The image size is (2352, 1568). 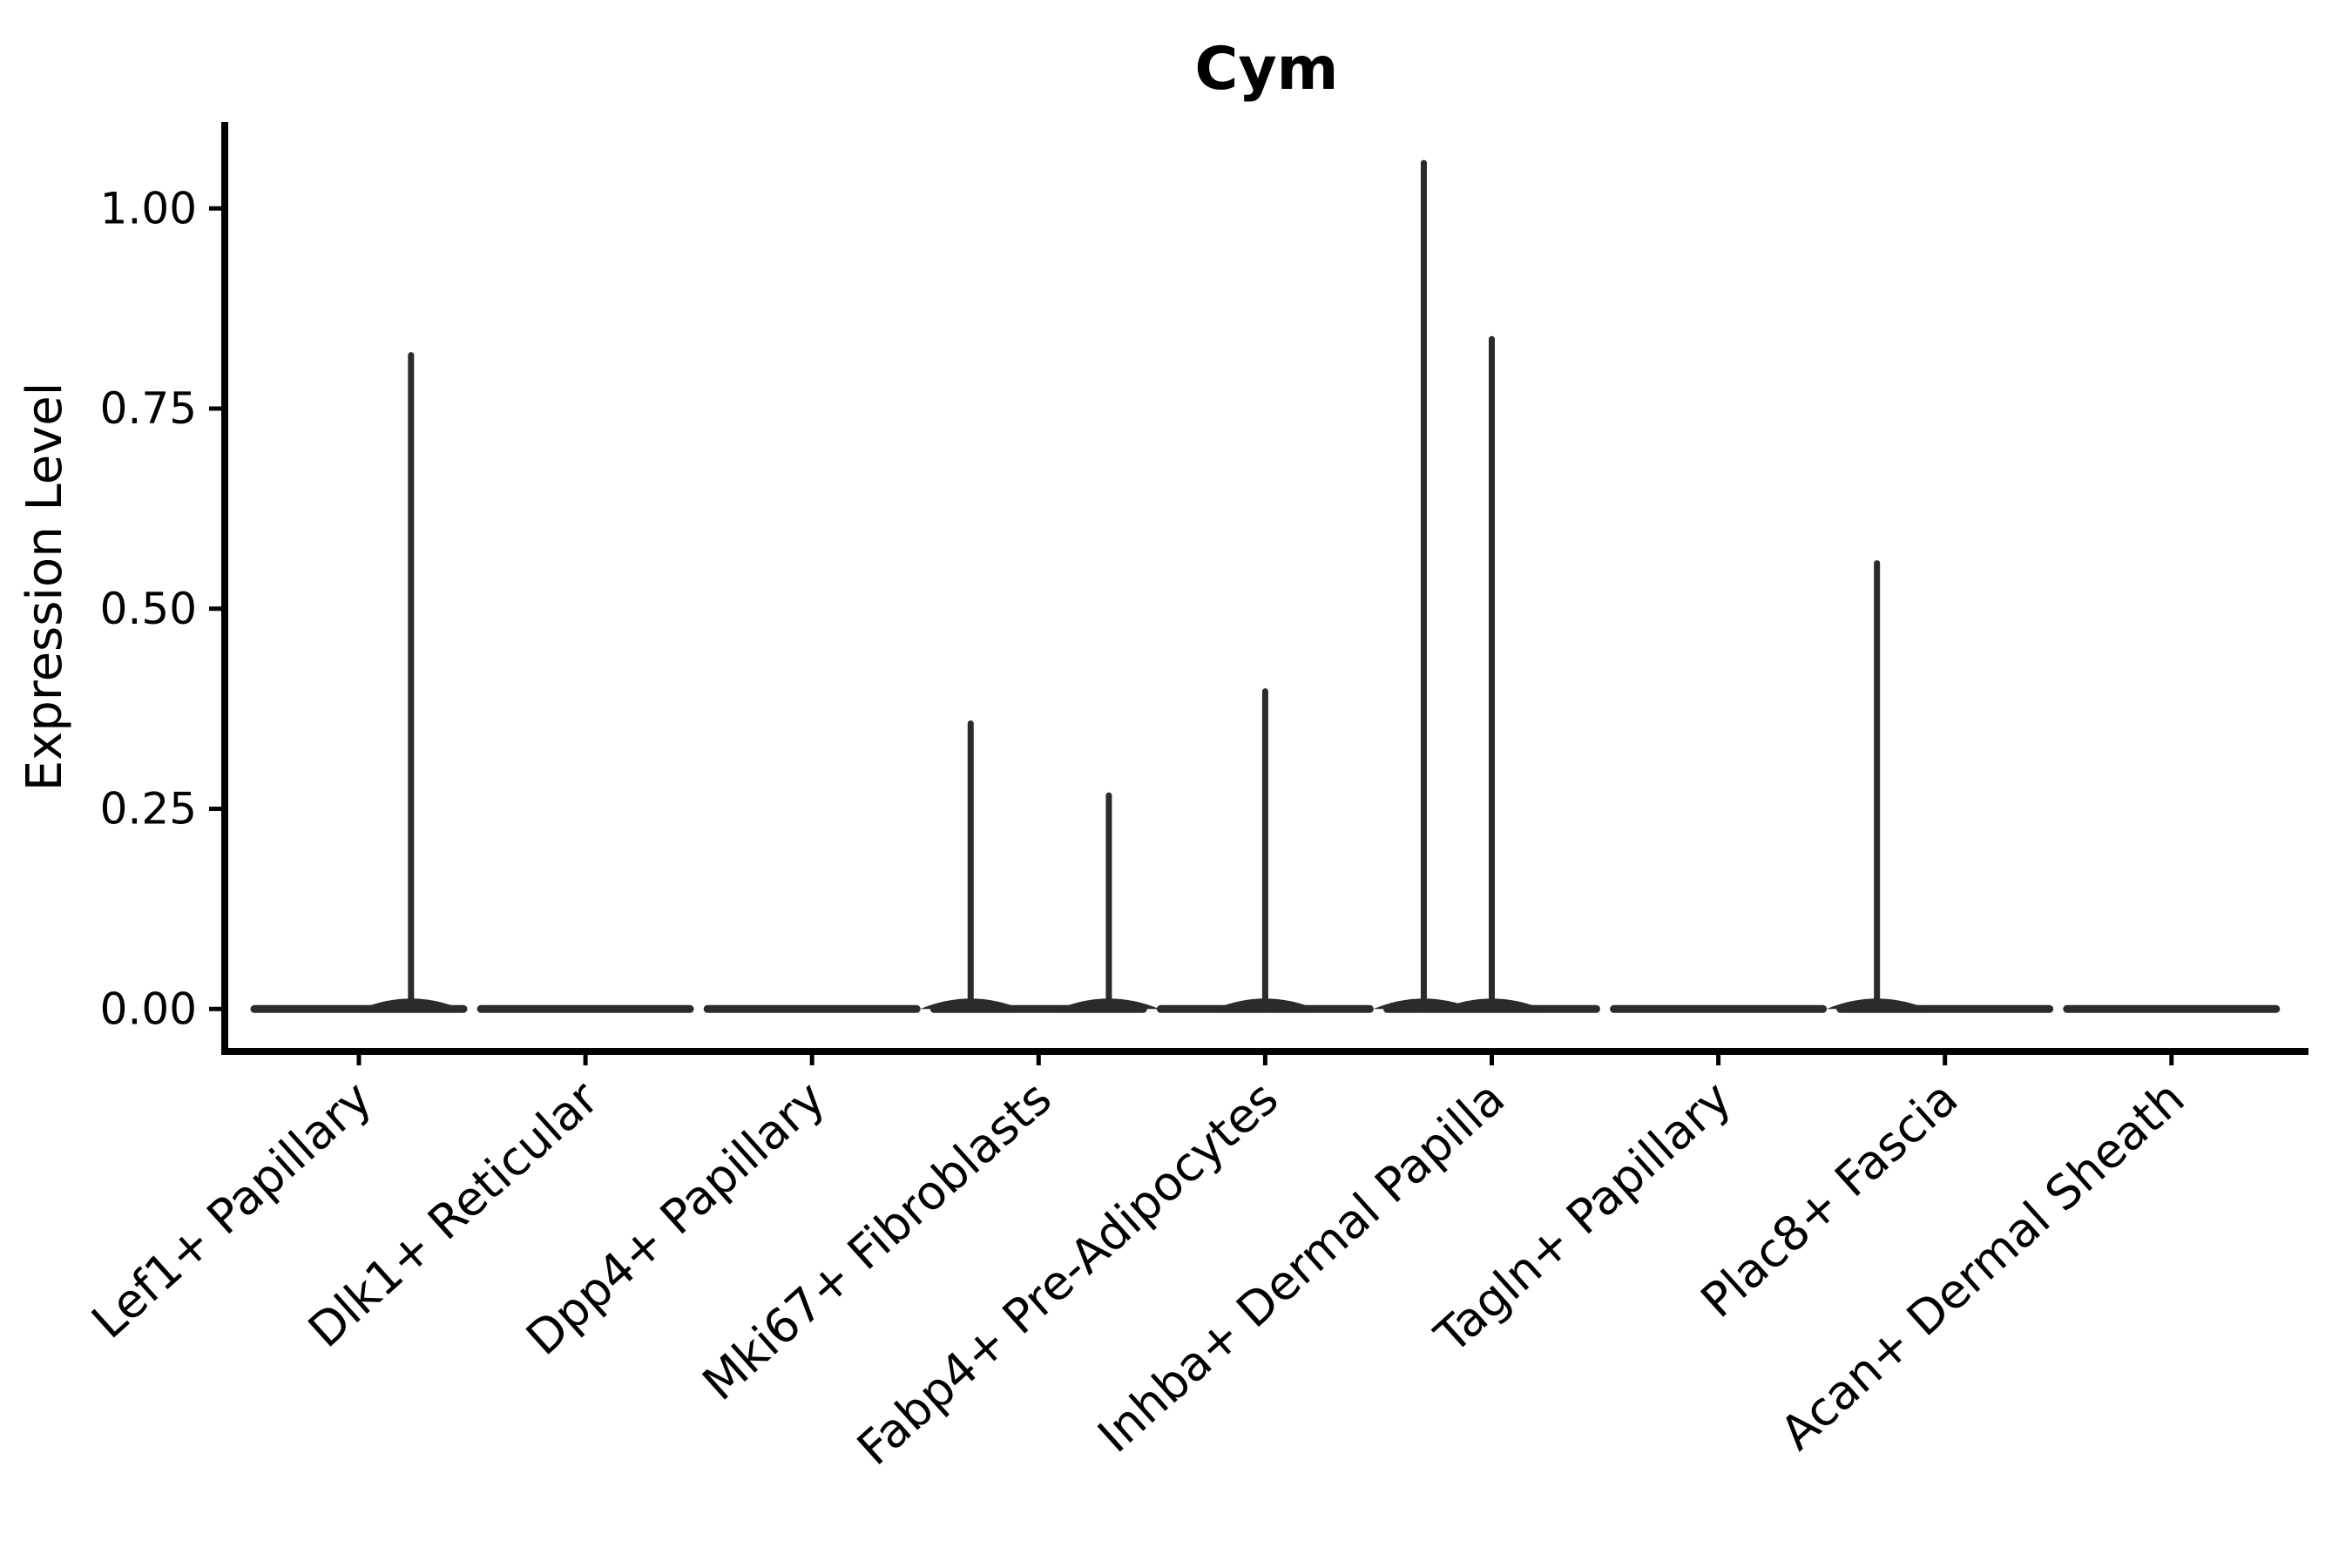 I want to click on chart-title: Cym, so click(x=1266, y=69).